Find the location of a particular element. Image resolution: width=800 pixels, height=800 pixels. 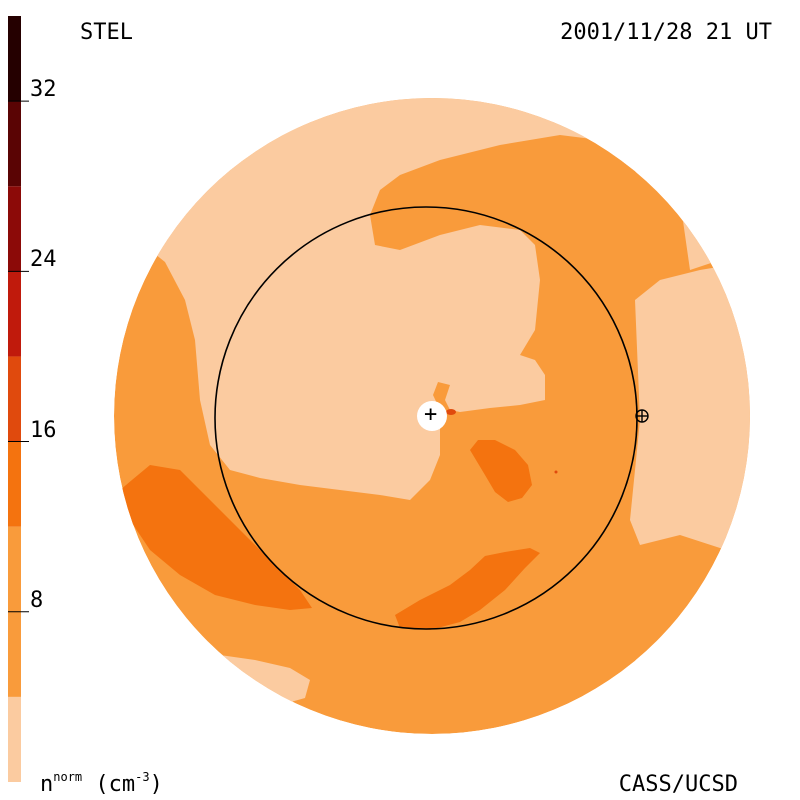

timestamp-label: 2001/11/28 21 UT is located at coordinates (666, 32).